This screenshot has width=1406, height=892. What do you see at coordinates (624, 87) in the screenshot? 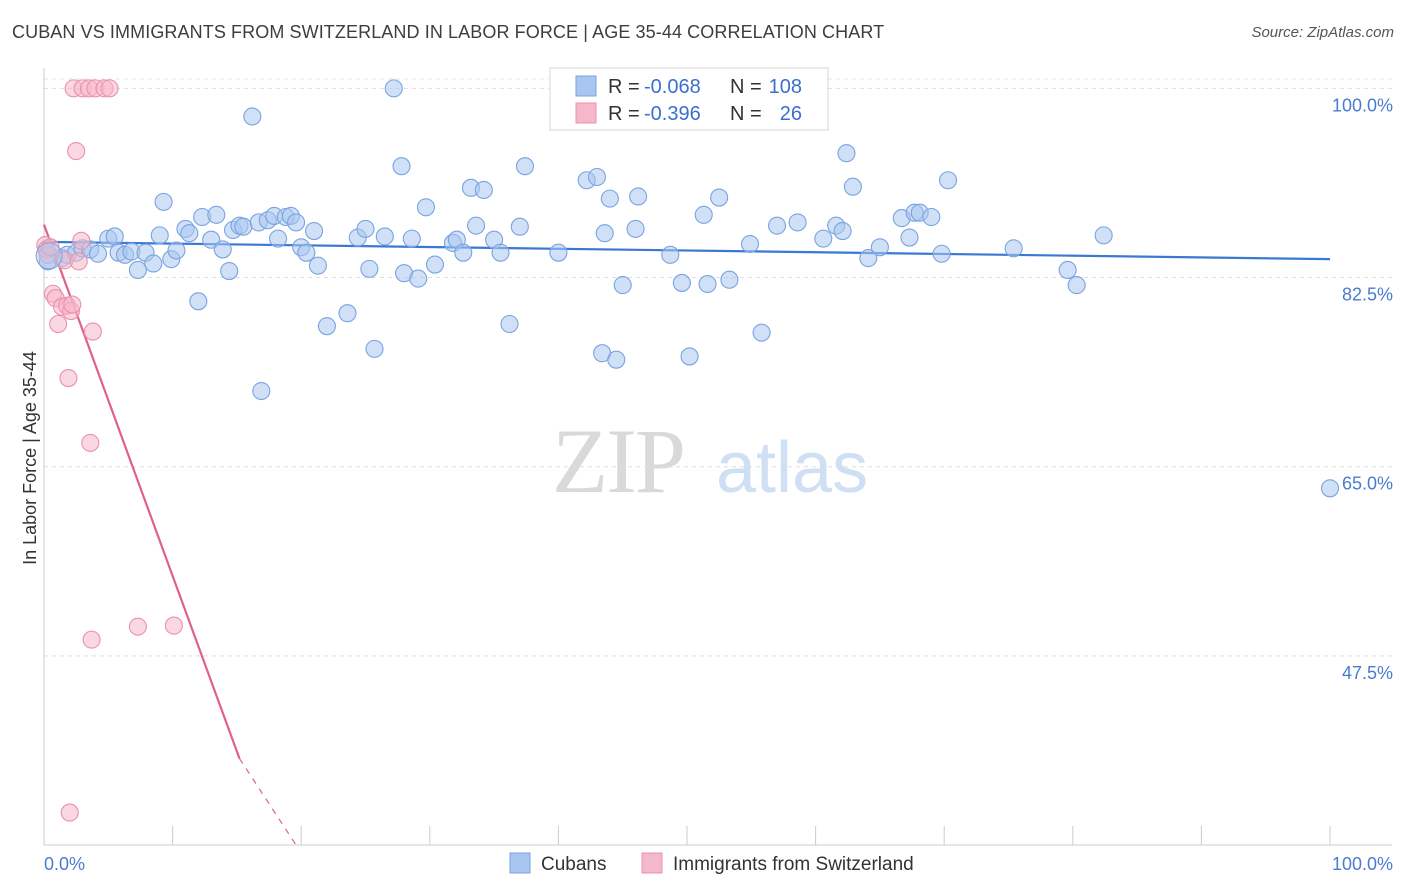
I see `legend-r-label-cubans: R =` at bounding box center [624, 87].